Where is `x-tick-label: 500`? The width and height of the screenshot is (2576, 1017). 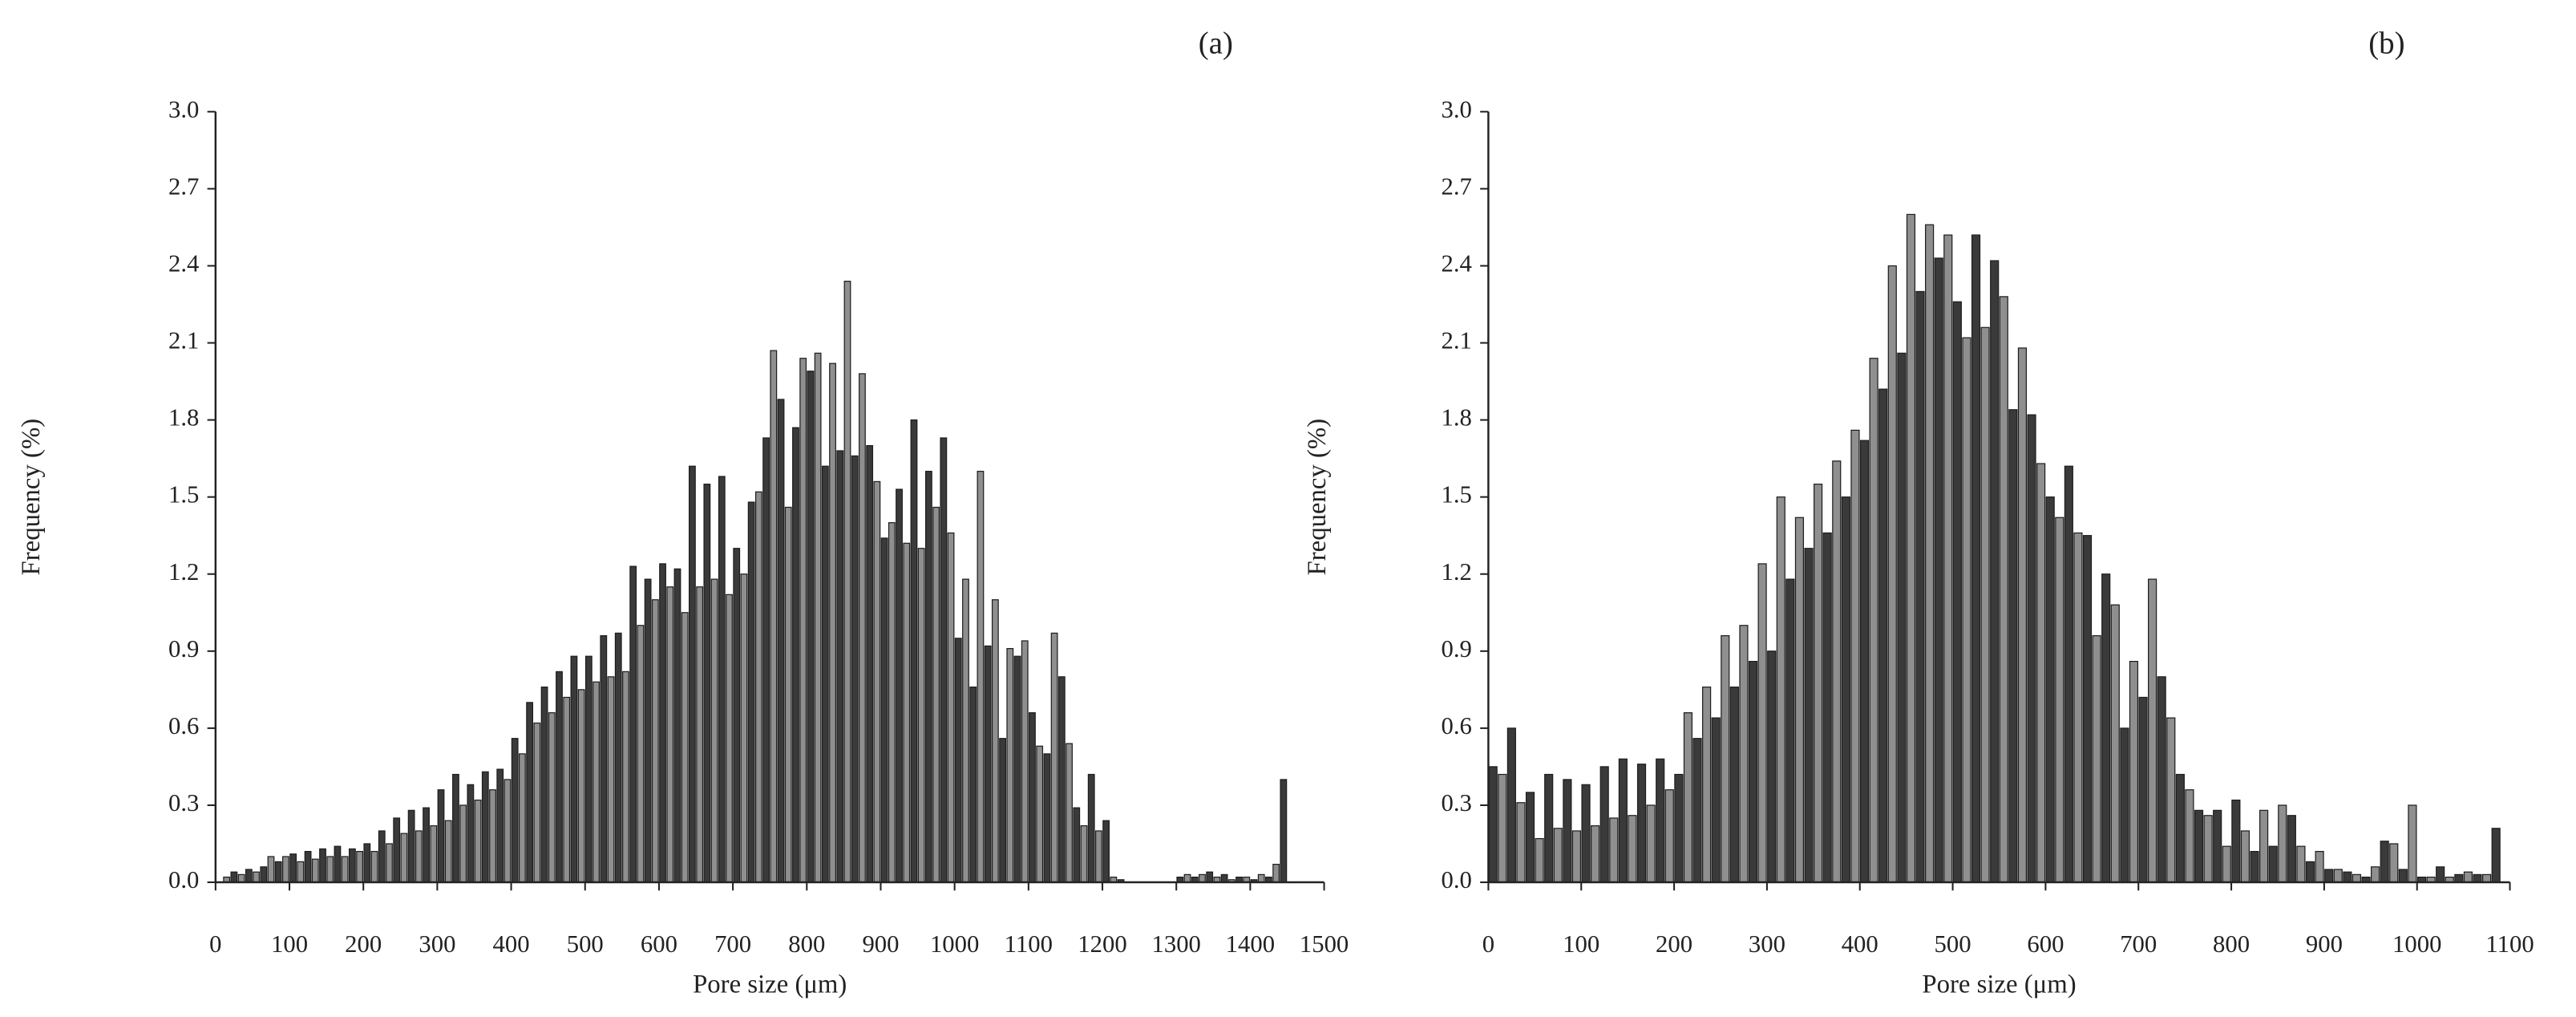 x-tick-label: 500 is located at coordinates (1953, 944).